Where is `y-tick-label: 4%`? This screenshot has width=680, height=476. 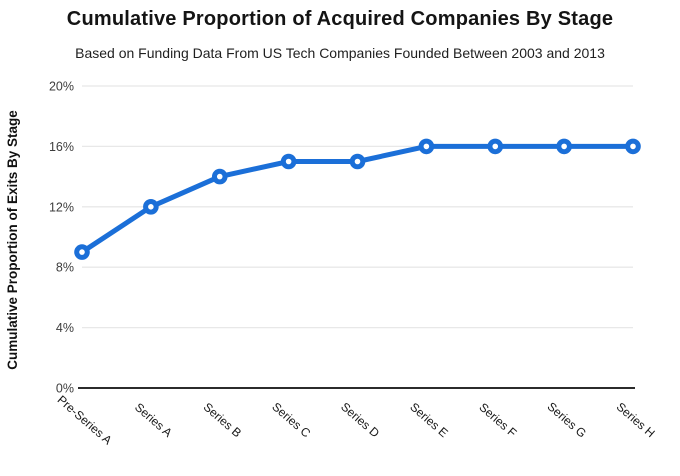
y-tick-label: 4% is located at coordinates (65, 328).